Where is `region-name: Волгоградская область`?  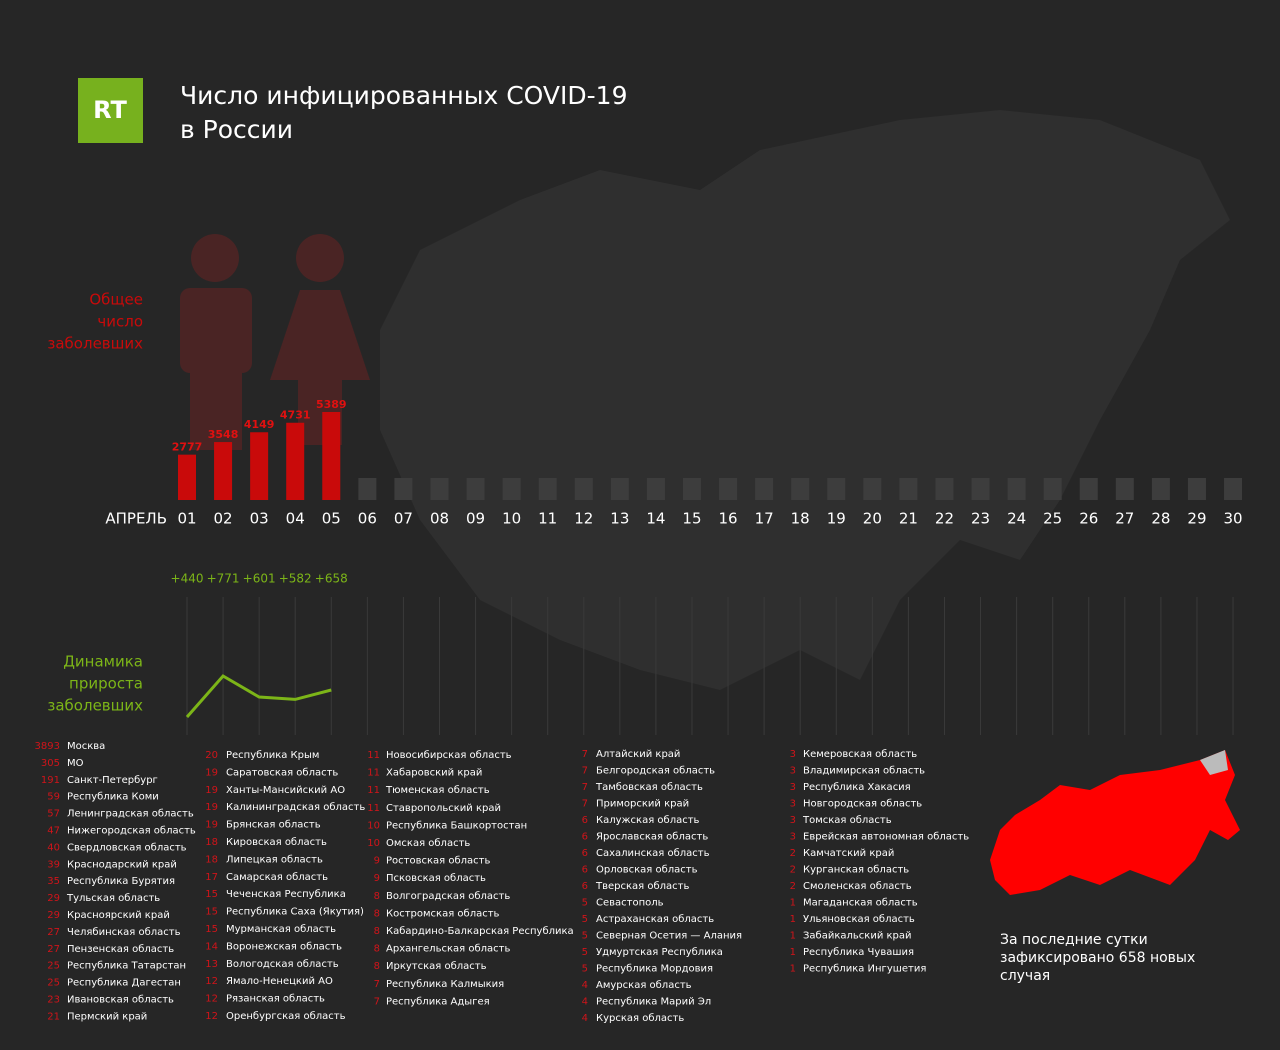
region-name: Волгоградская область is located at coordinates (448, 896).